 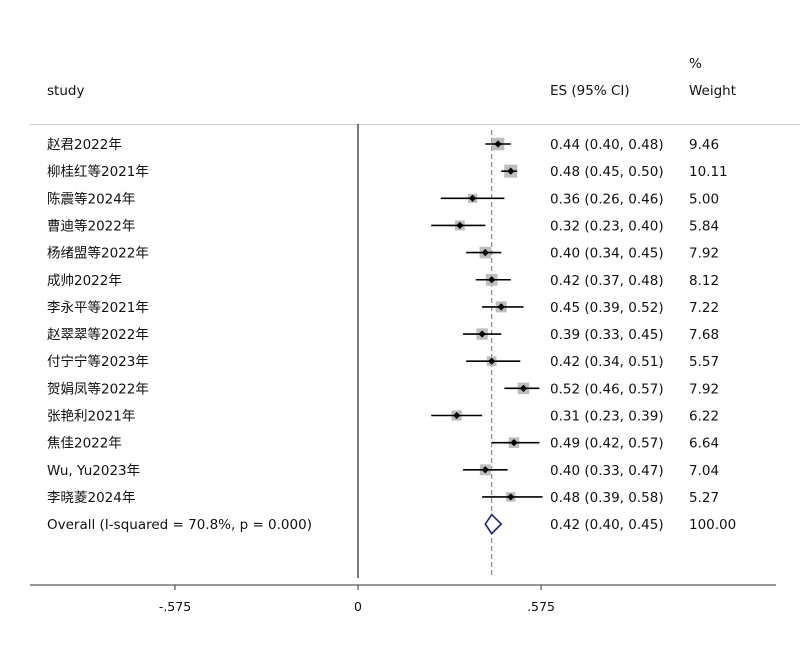 What do you see at coordinates (383, 417) in the screenshot?
I see `study-row: 张艳利2021年 0.31 (0.23, 0.39) 6.22` at bounding box center [383, 417].